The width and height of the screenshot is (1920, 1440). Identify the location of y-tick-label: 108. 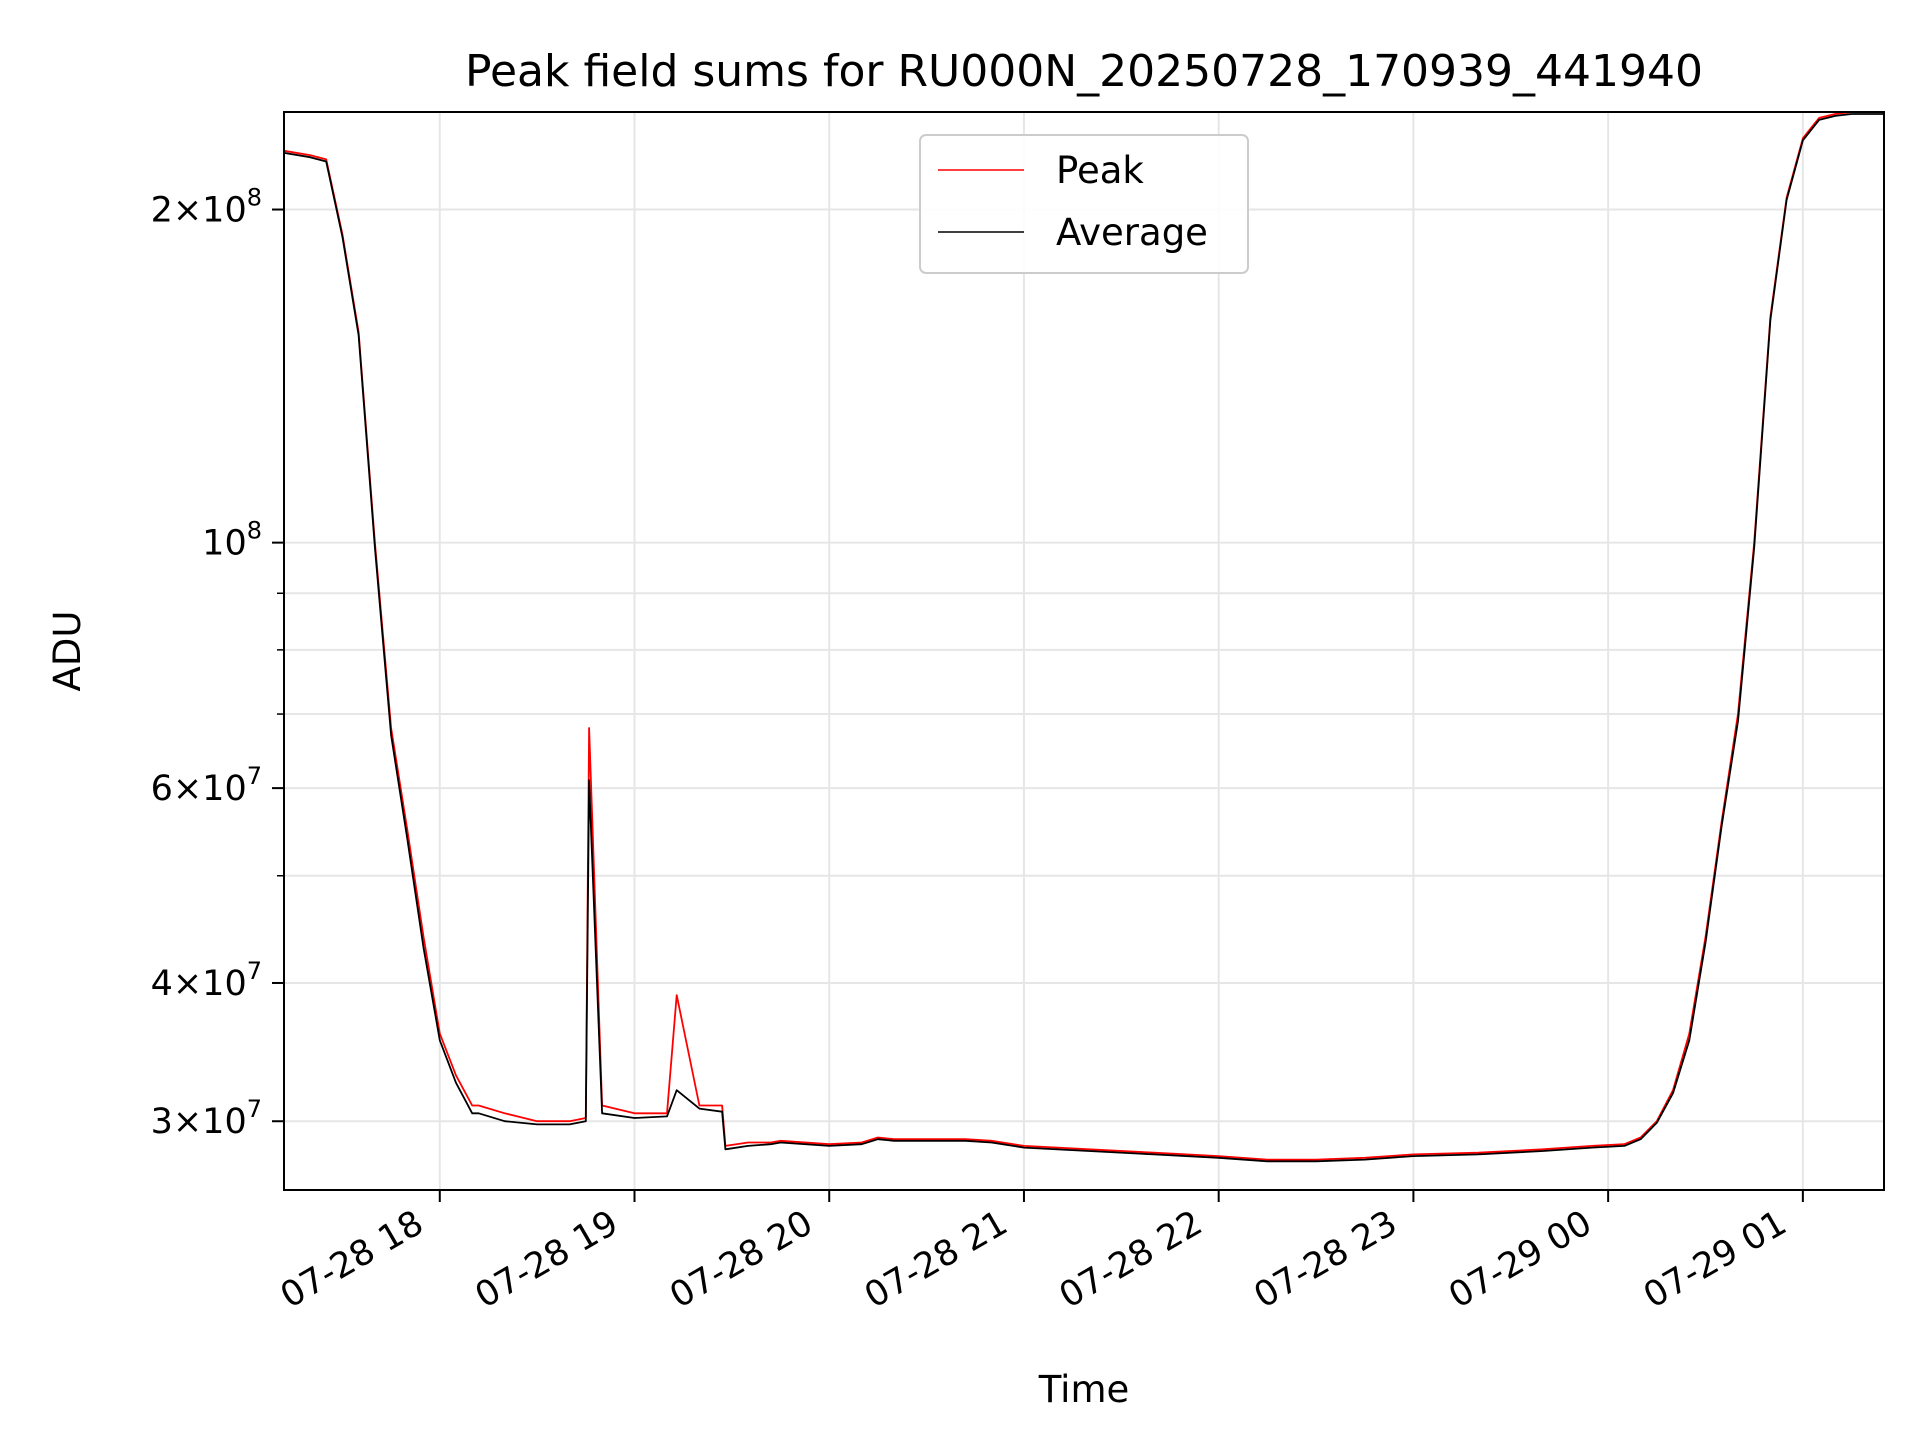
(232, 540).